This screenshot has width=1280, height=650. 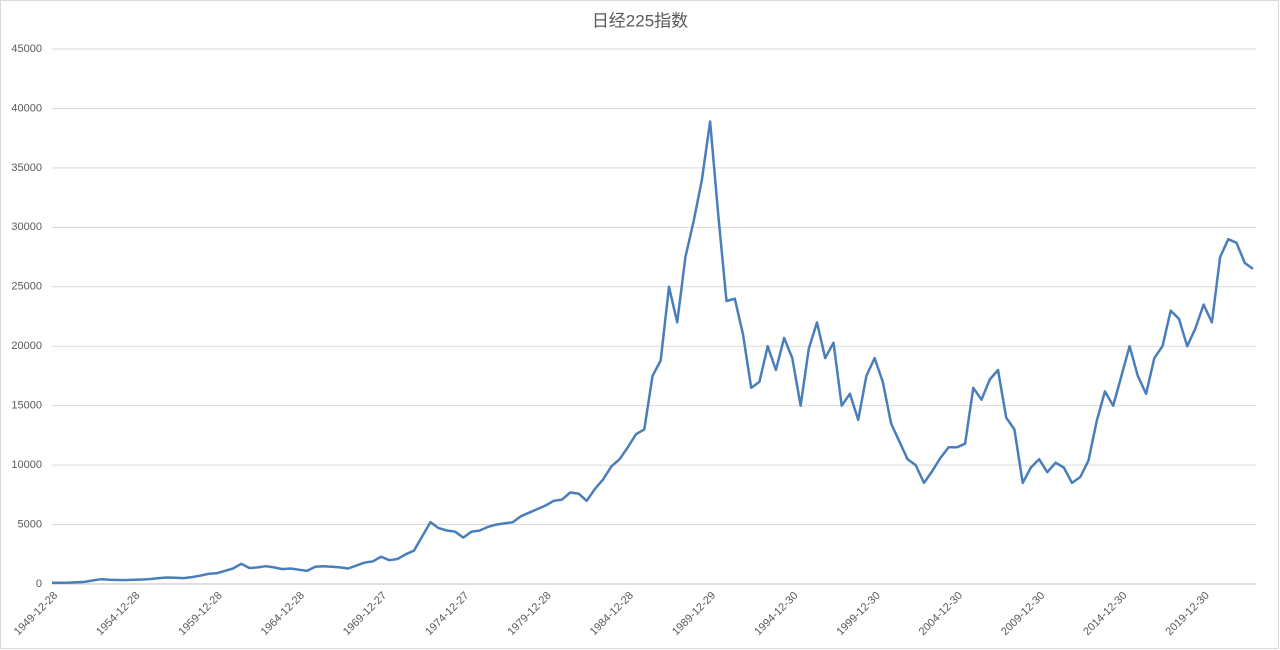 I want to click on y-tick-label: 20000, so click(x=26, y=346).